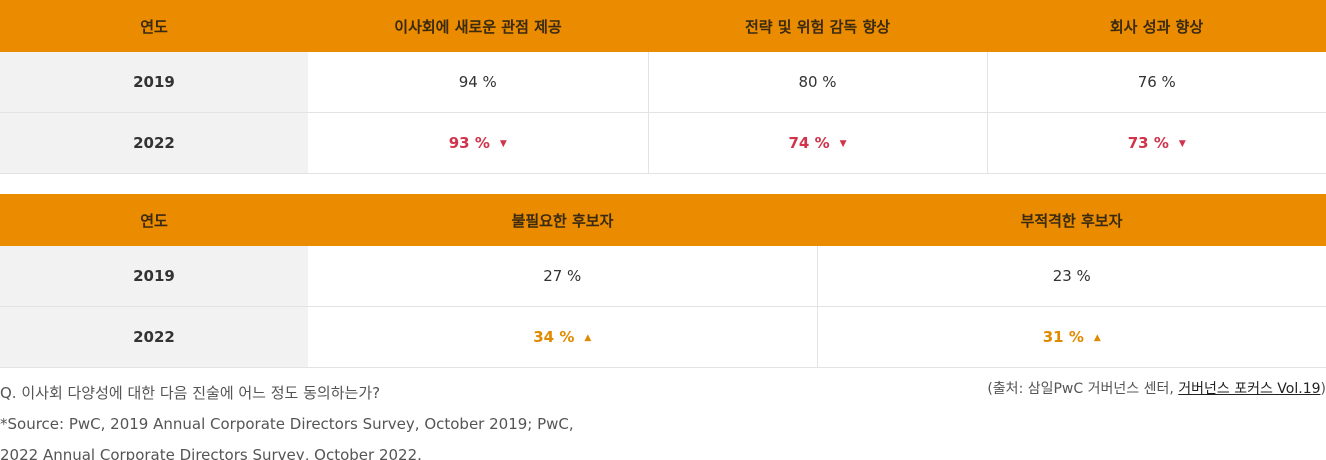 The width and height of the screenshot is (1326, 460). I want to click on increase-value: 31 %, so click(1063, 337).